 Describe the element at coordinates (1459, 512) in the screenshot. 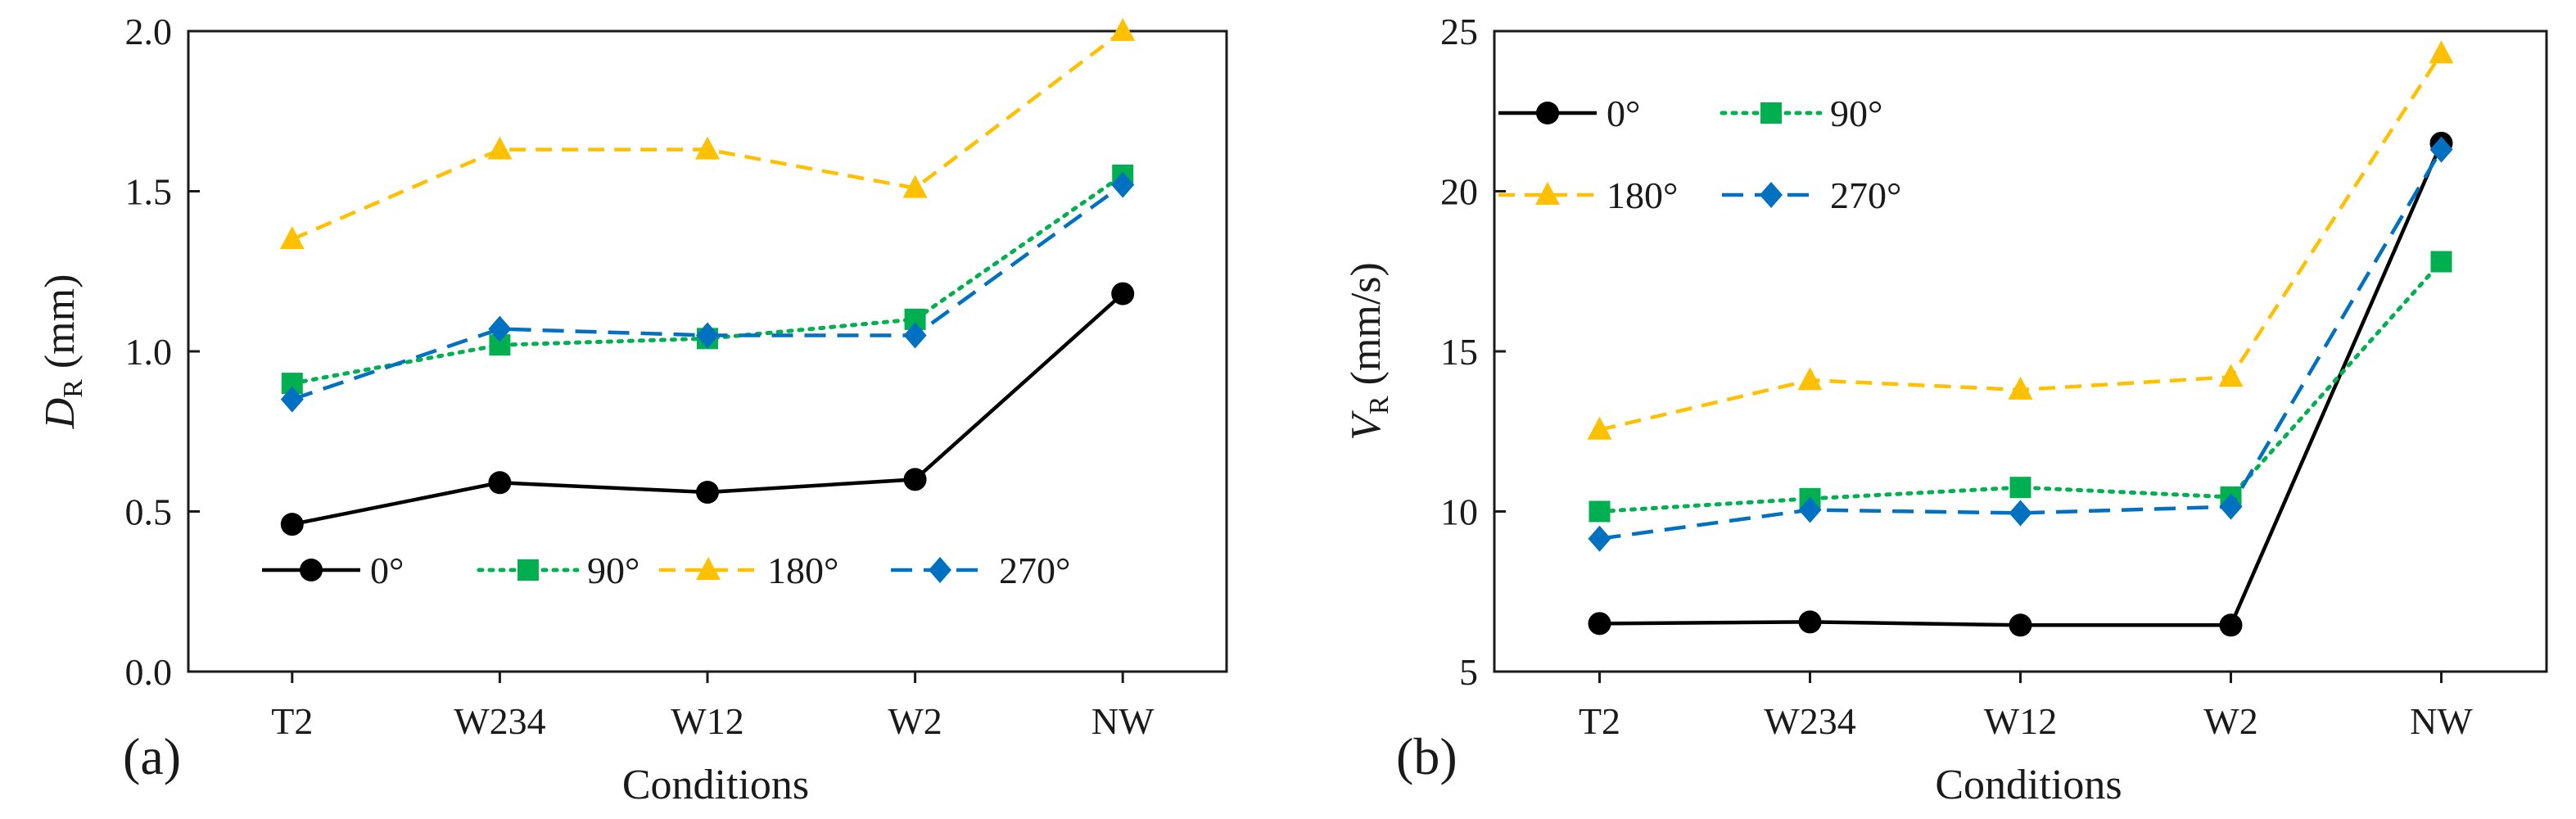

I see `y-tick-label: 10` at that location.